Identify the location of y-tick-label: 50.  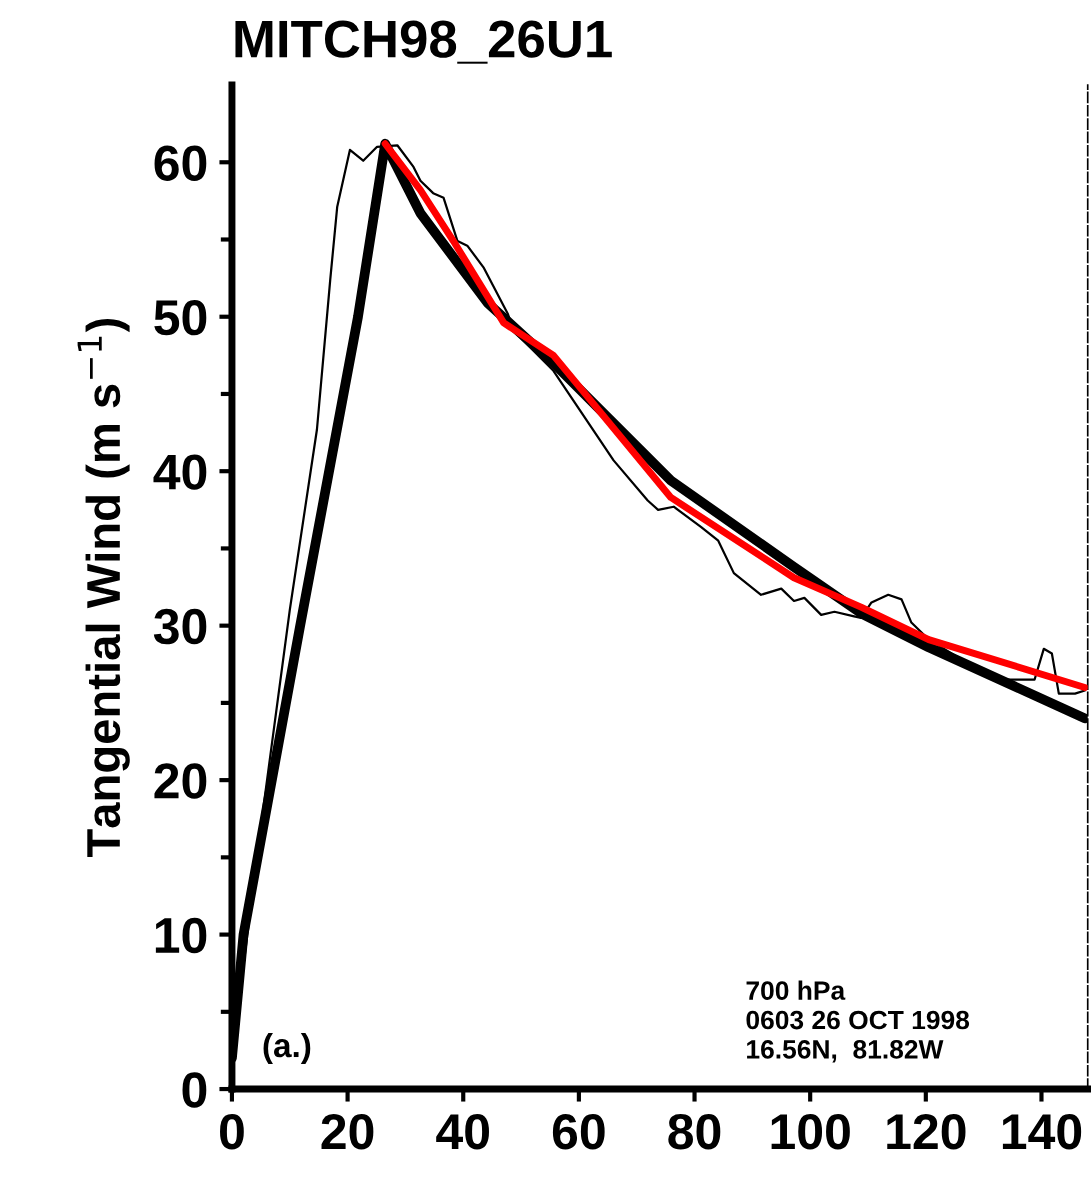
(180, 317).